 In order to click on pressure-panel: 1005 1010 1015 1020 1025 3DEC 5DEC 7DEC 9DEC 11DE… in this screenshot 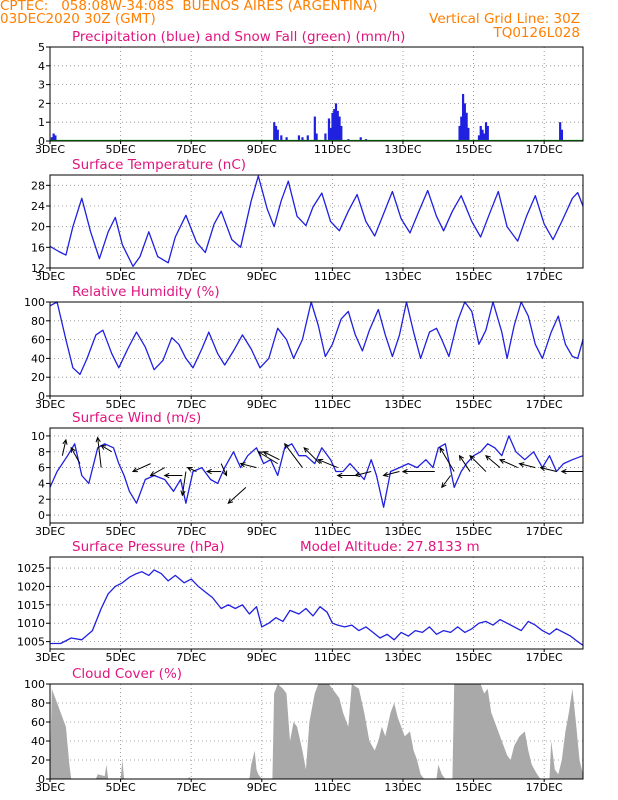, I will do `click(300, 601)`.